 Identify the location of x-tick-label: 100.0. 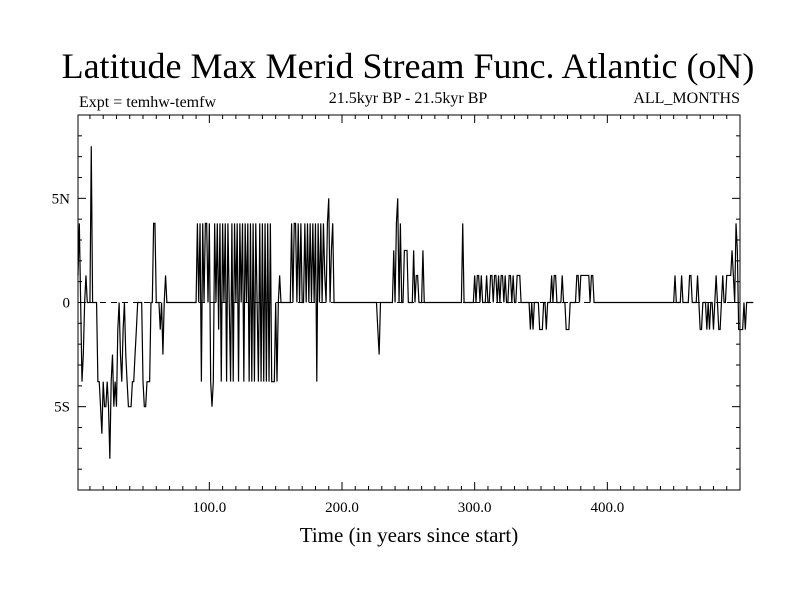
(209, 508).